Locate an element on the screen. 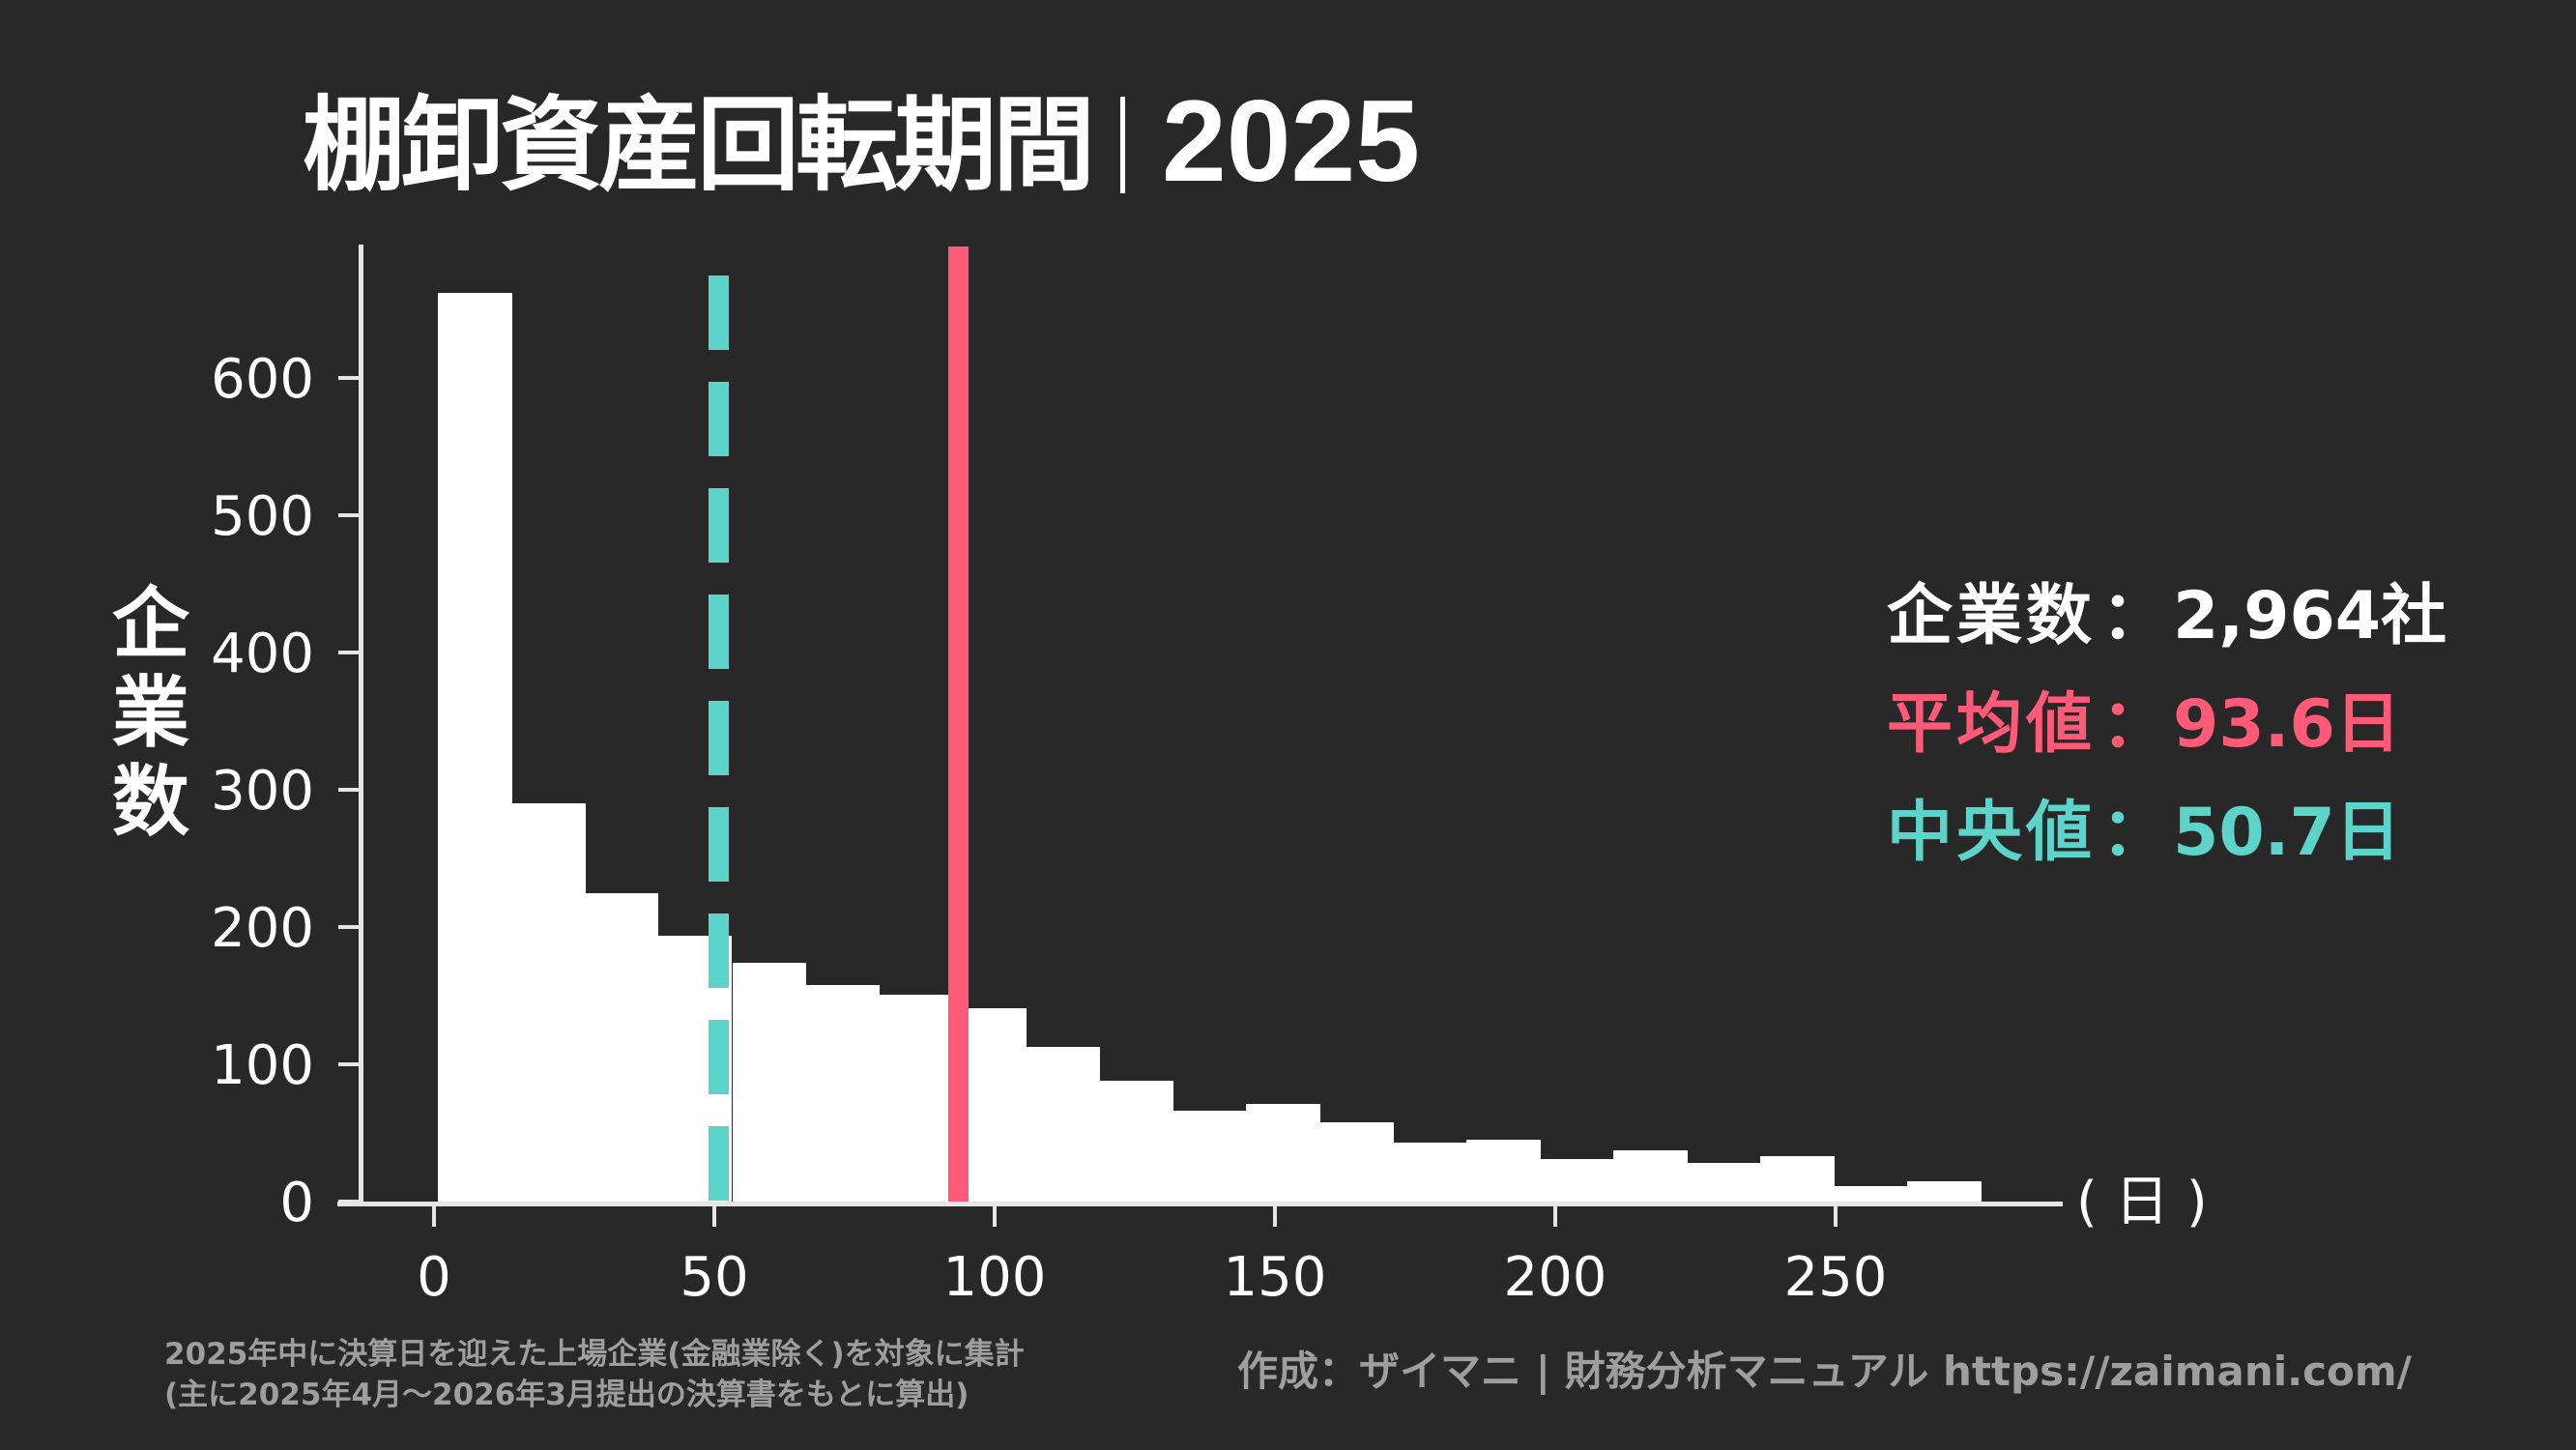  stat-median-label: 中央値 is located at coordinates (1992, 833).